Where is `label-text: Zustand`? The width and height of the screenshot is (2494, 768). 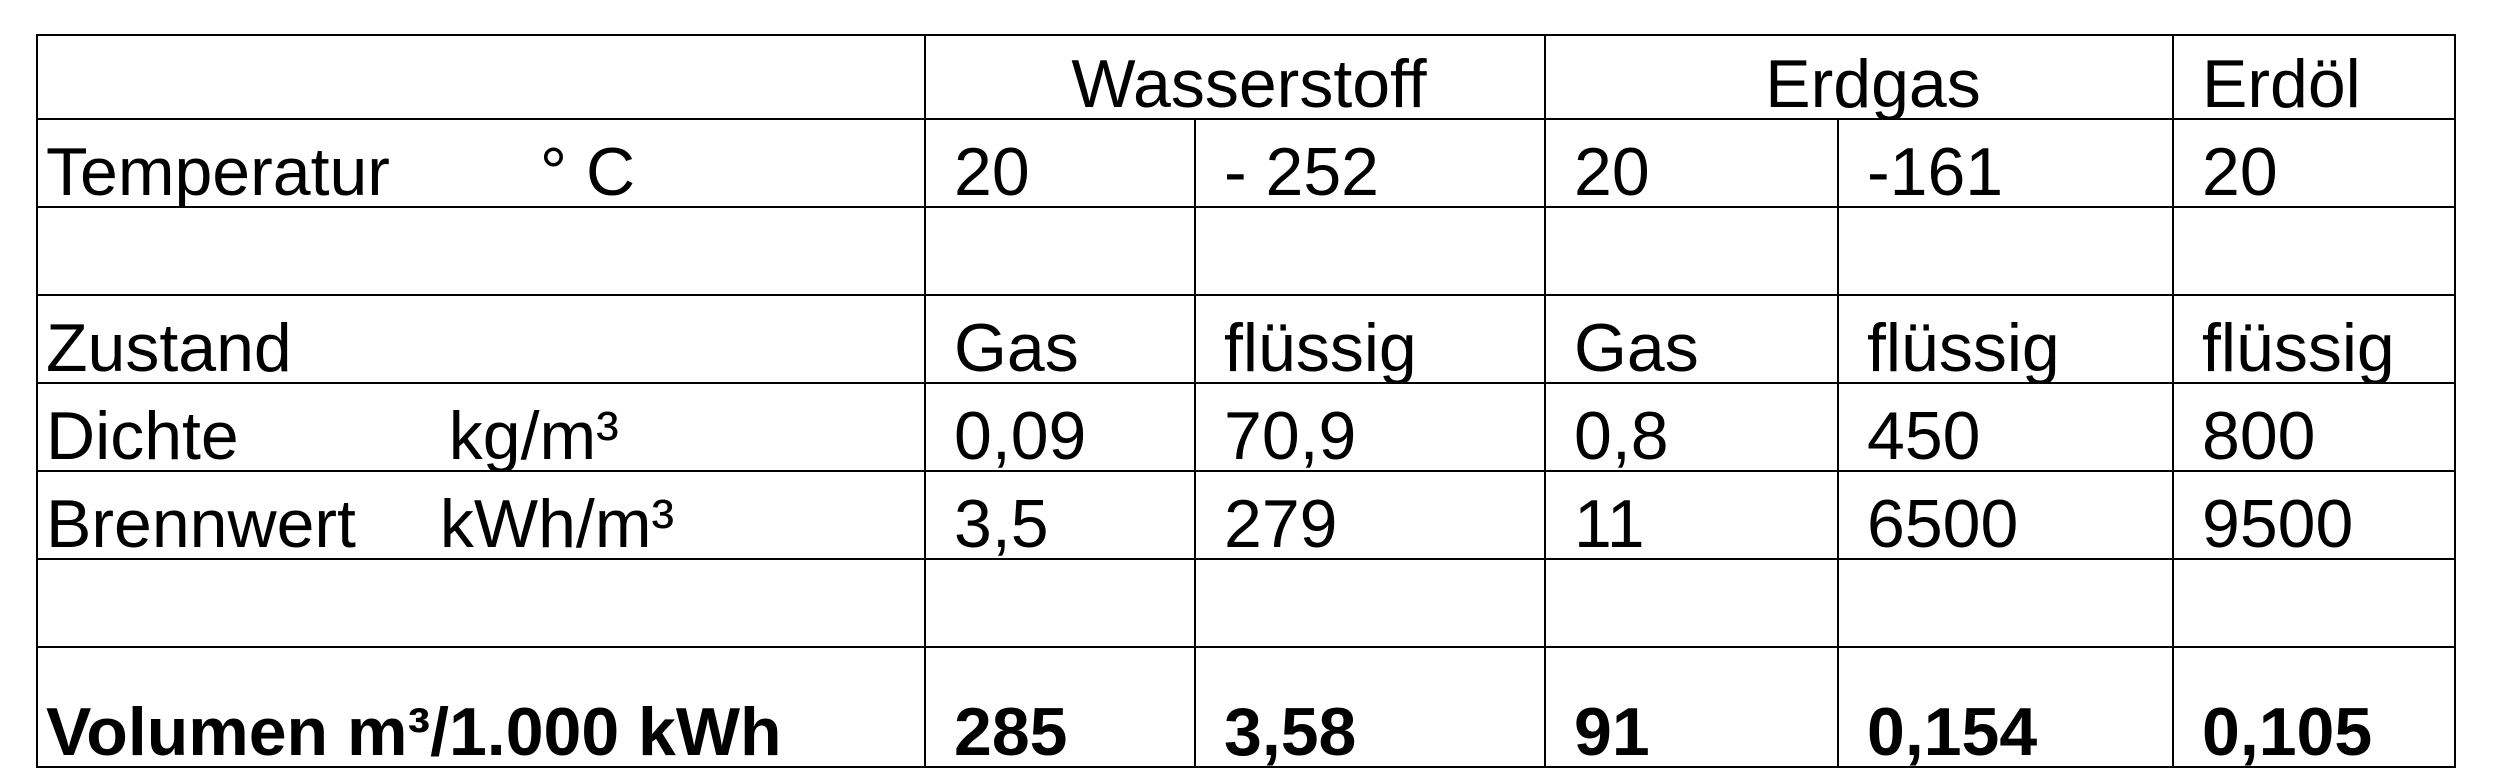 label-text: Zustand is located at coordinates (169, 346).